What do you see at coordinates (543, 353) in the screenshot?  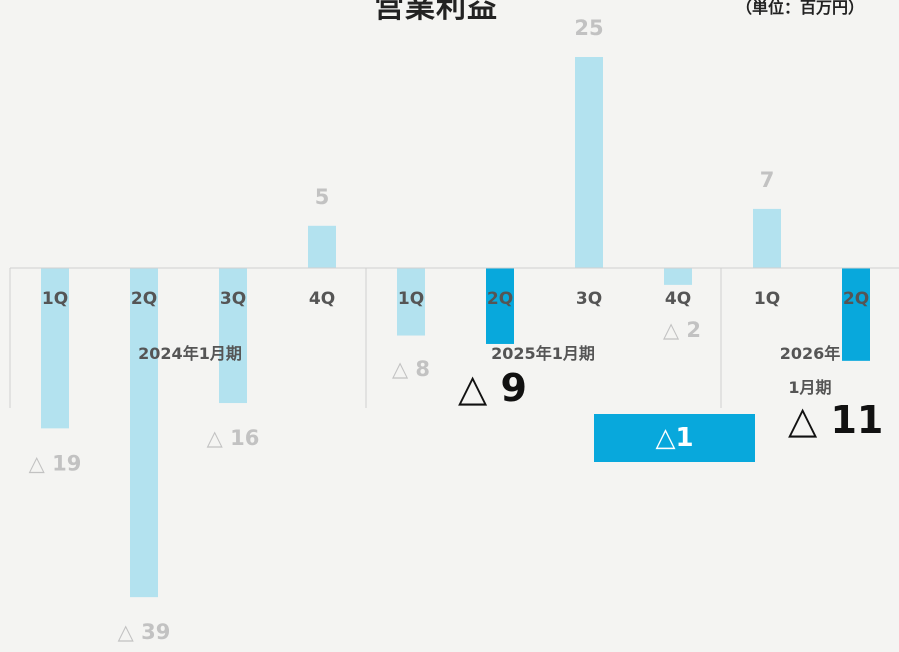 I see `fiscal-year-label-2025: 2025年1月期` at bounding box center [543, 353].